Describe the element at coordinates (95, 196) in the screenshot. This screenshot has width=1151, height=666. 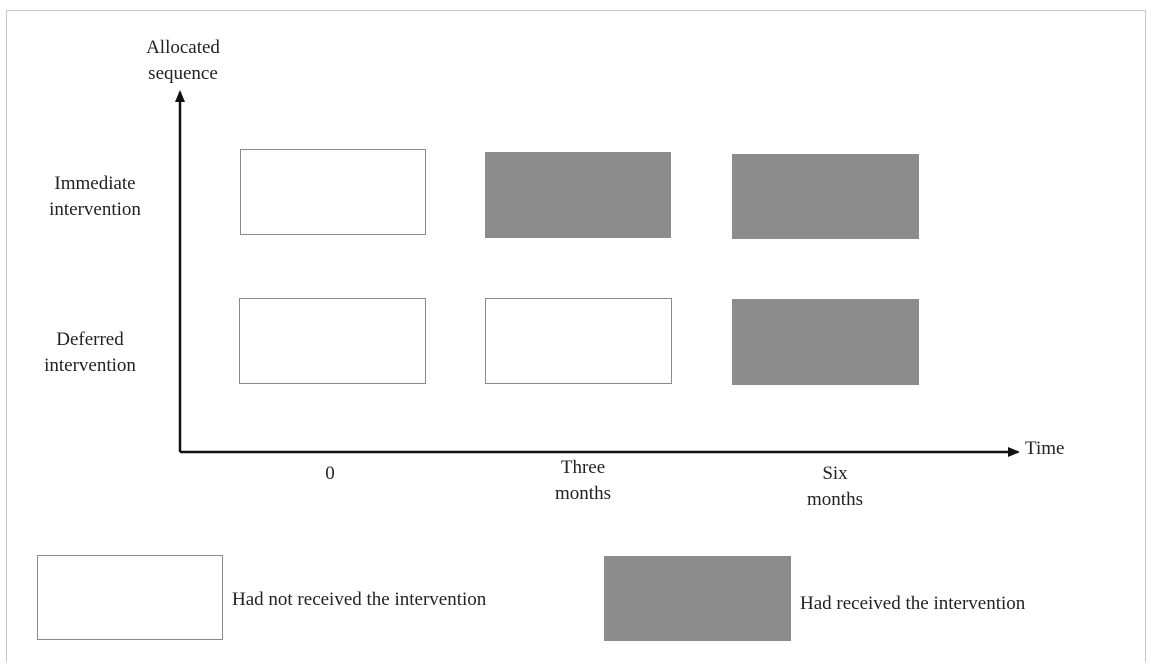
I see `row-label-immediate: Immediate intervention` at that location.